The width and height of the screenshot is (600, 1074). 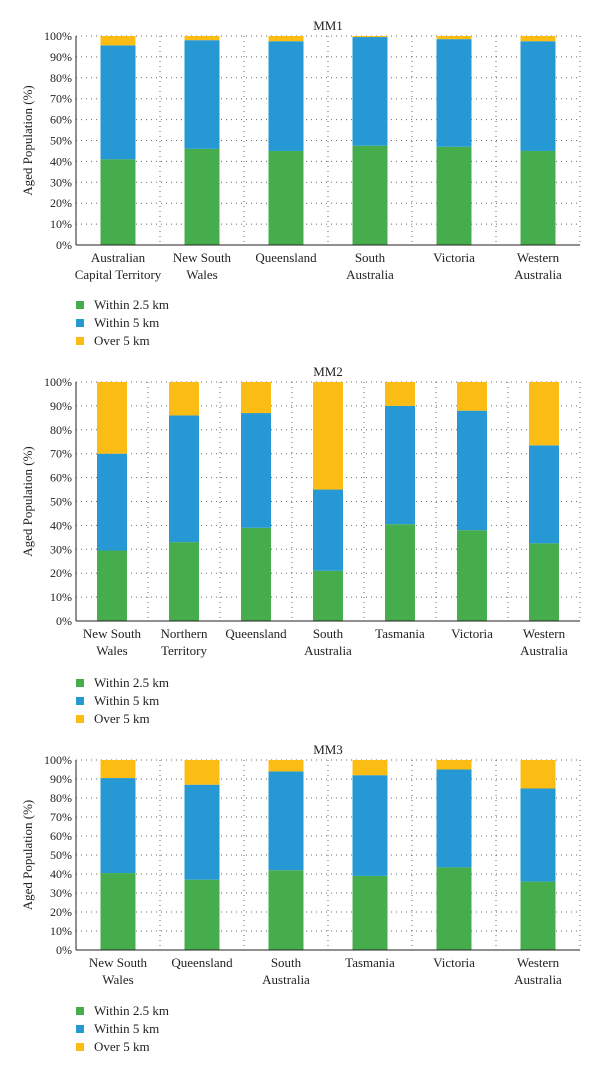 I want to click on x-tick-label-line: Territory, so click(x=184, y=650).